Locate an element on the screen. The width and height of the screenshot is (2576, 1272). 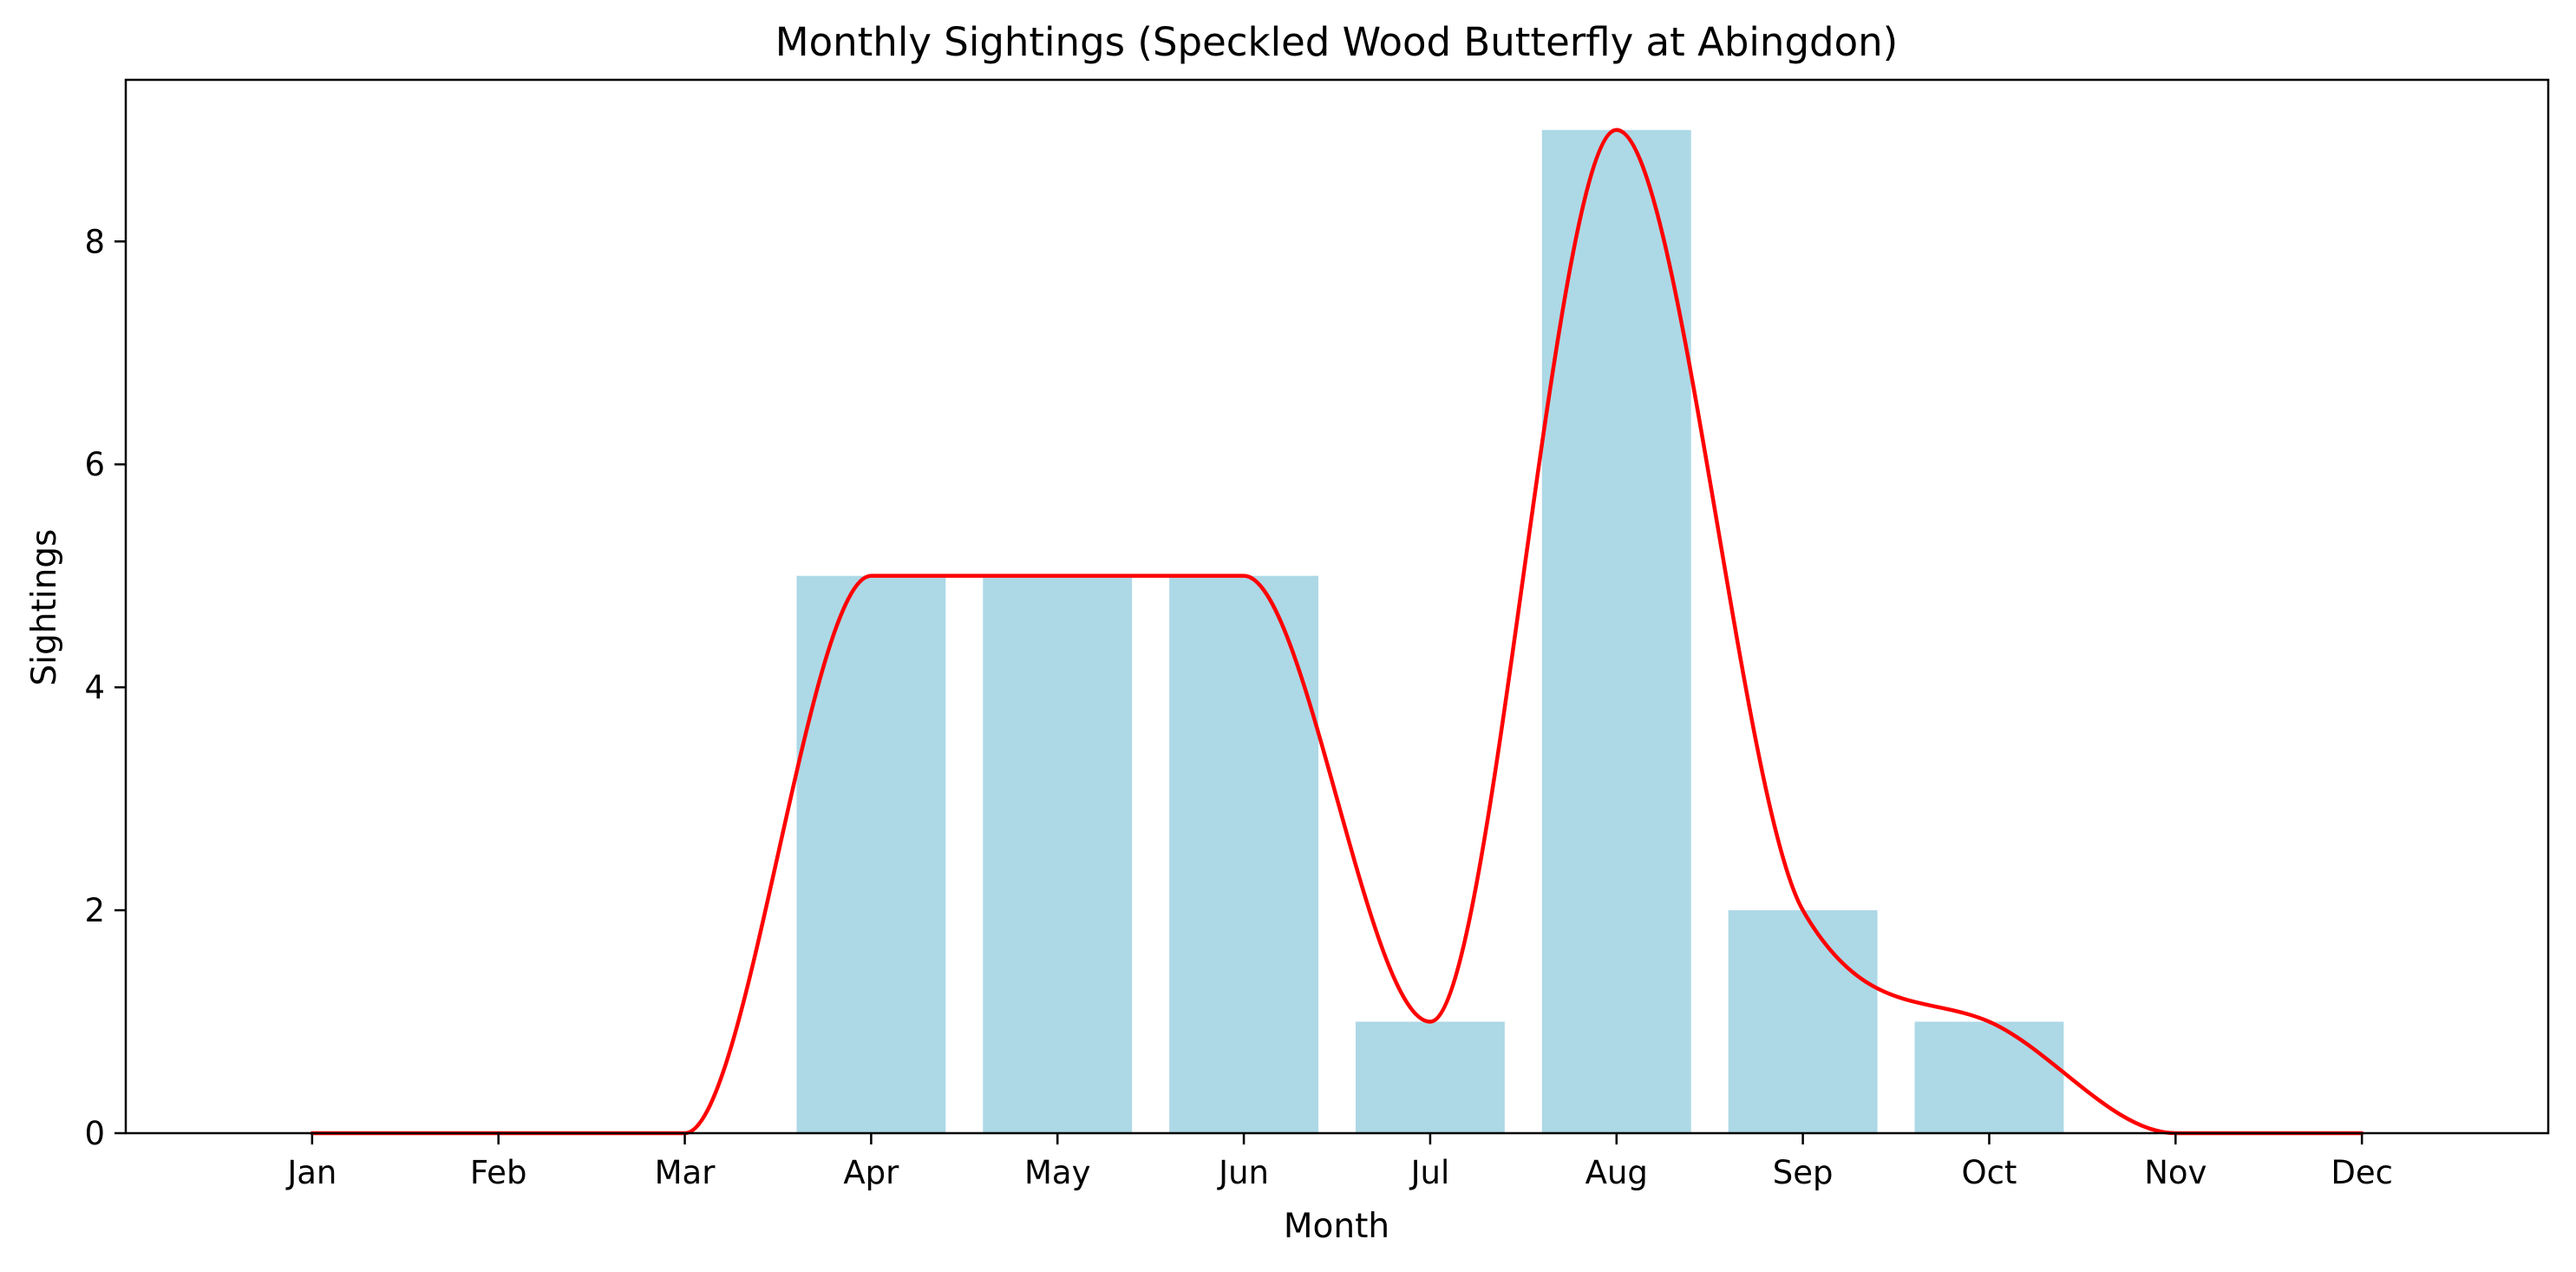
x-tick-label-mar: Mar is located at coordinates (685, 1172).